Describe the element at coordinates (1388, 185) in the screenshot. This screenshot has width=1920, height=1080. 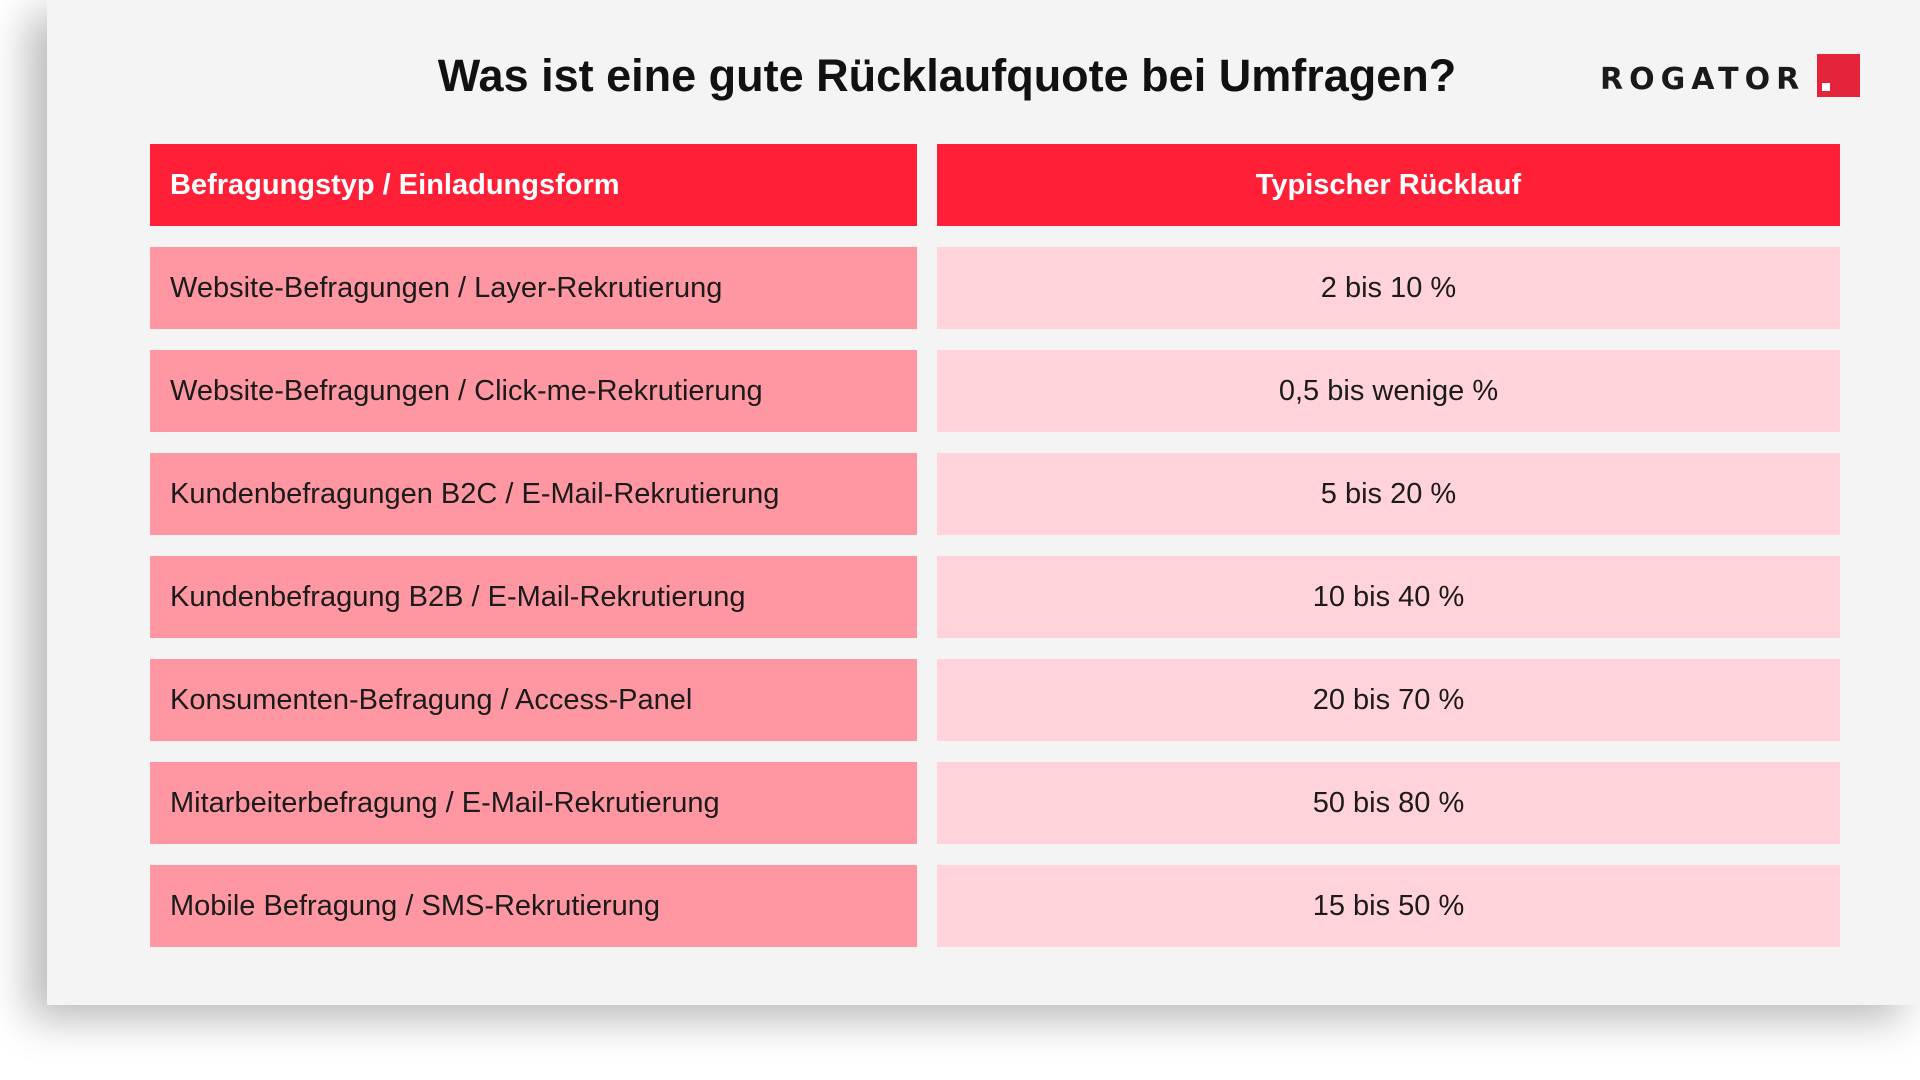
I see `header-typical-response: Typischer Rücklauf` at that location.